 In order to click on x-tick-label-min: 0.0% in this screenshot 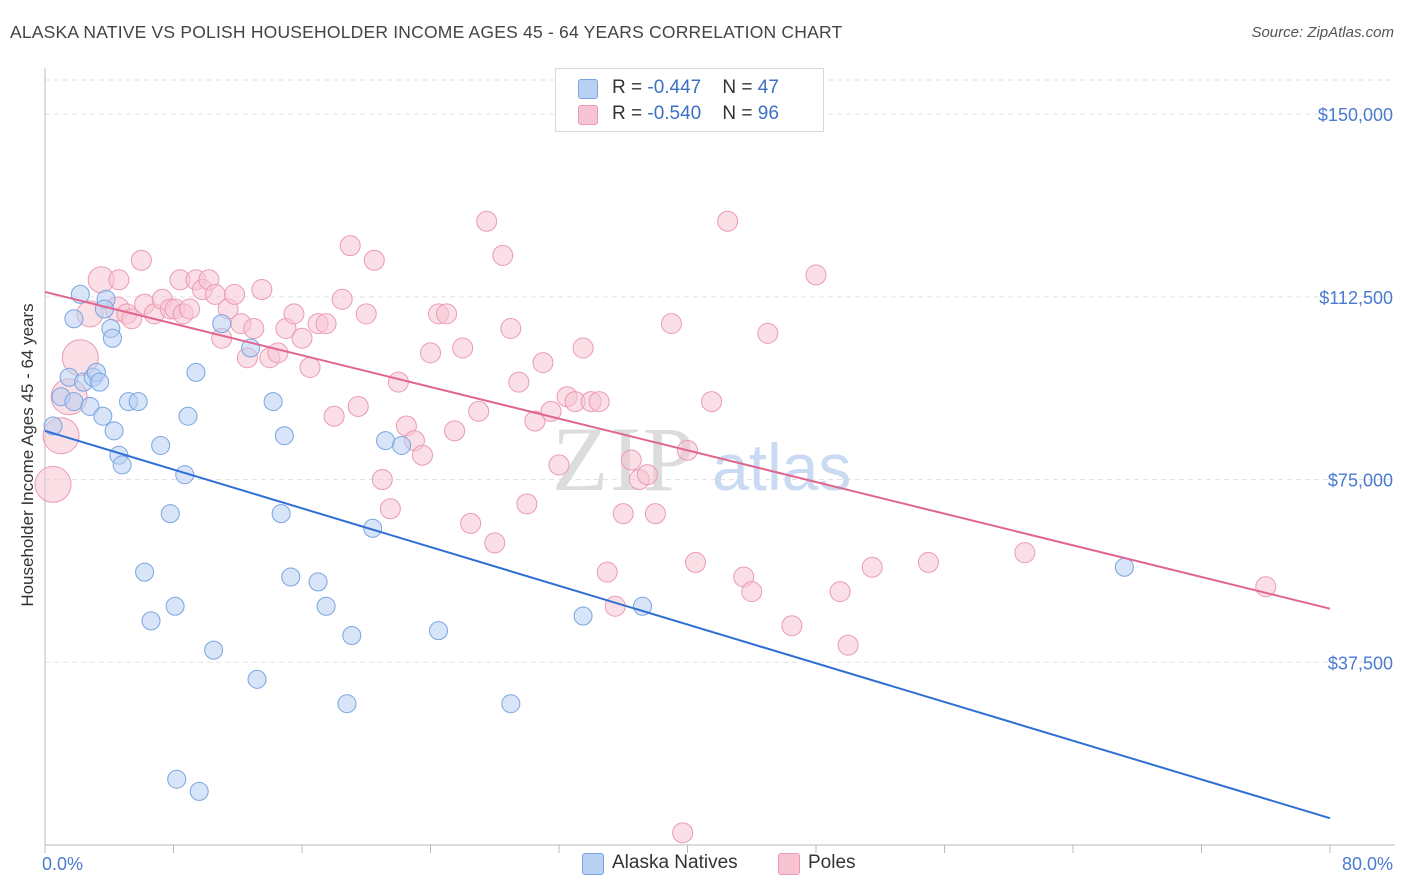, I will do `click(62, 864)`.